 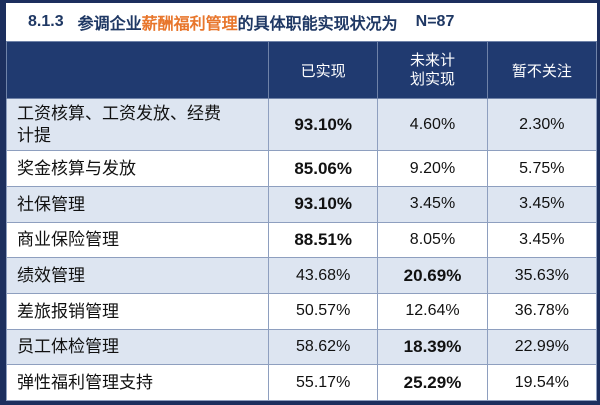 What do you see at coordinates (542, 311) in the screenshot?
I see `value-cell: 36.78%` at bounding box center [542, 311].